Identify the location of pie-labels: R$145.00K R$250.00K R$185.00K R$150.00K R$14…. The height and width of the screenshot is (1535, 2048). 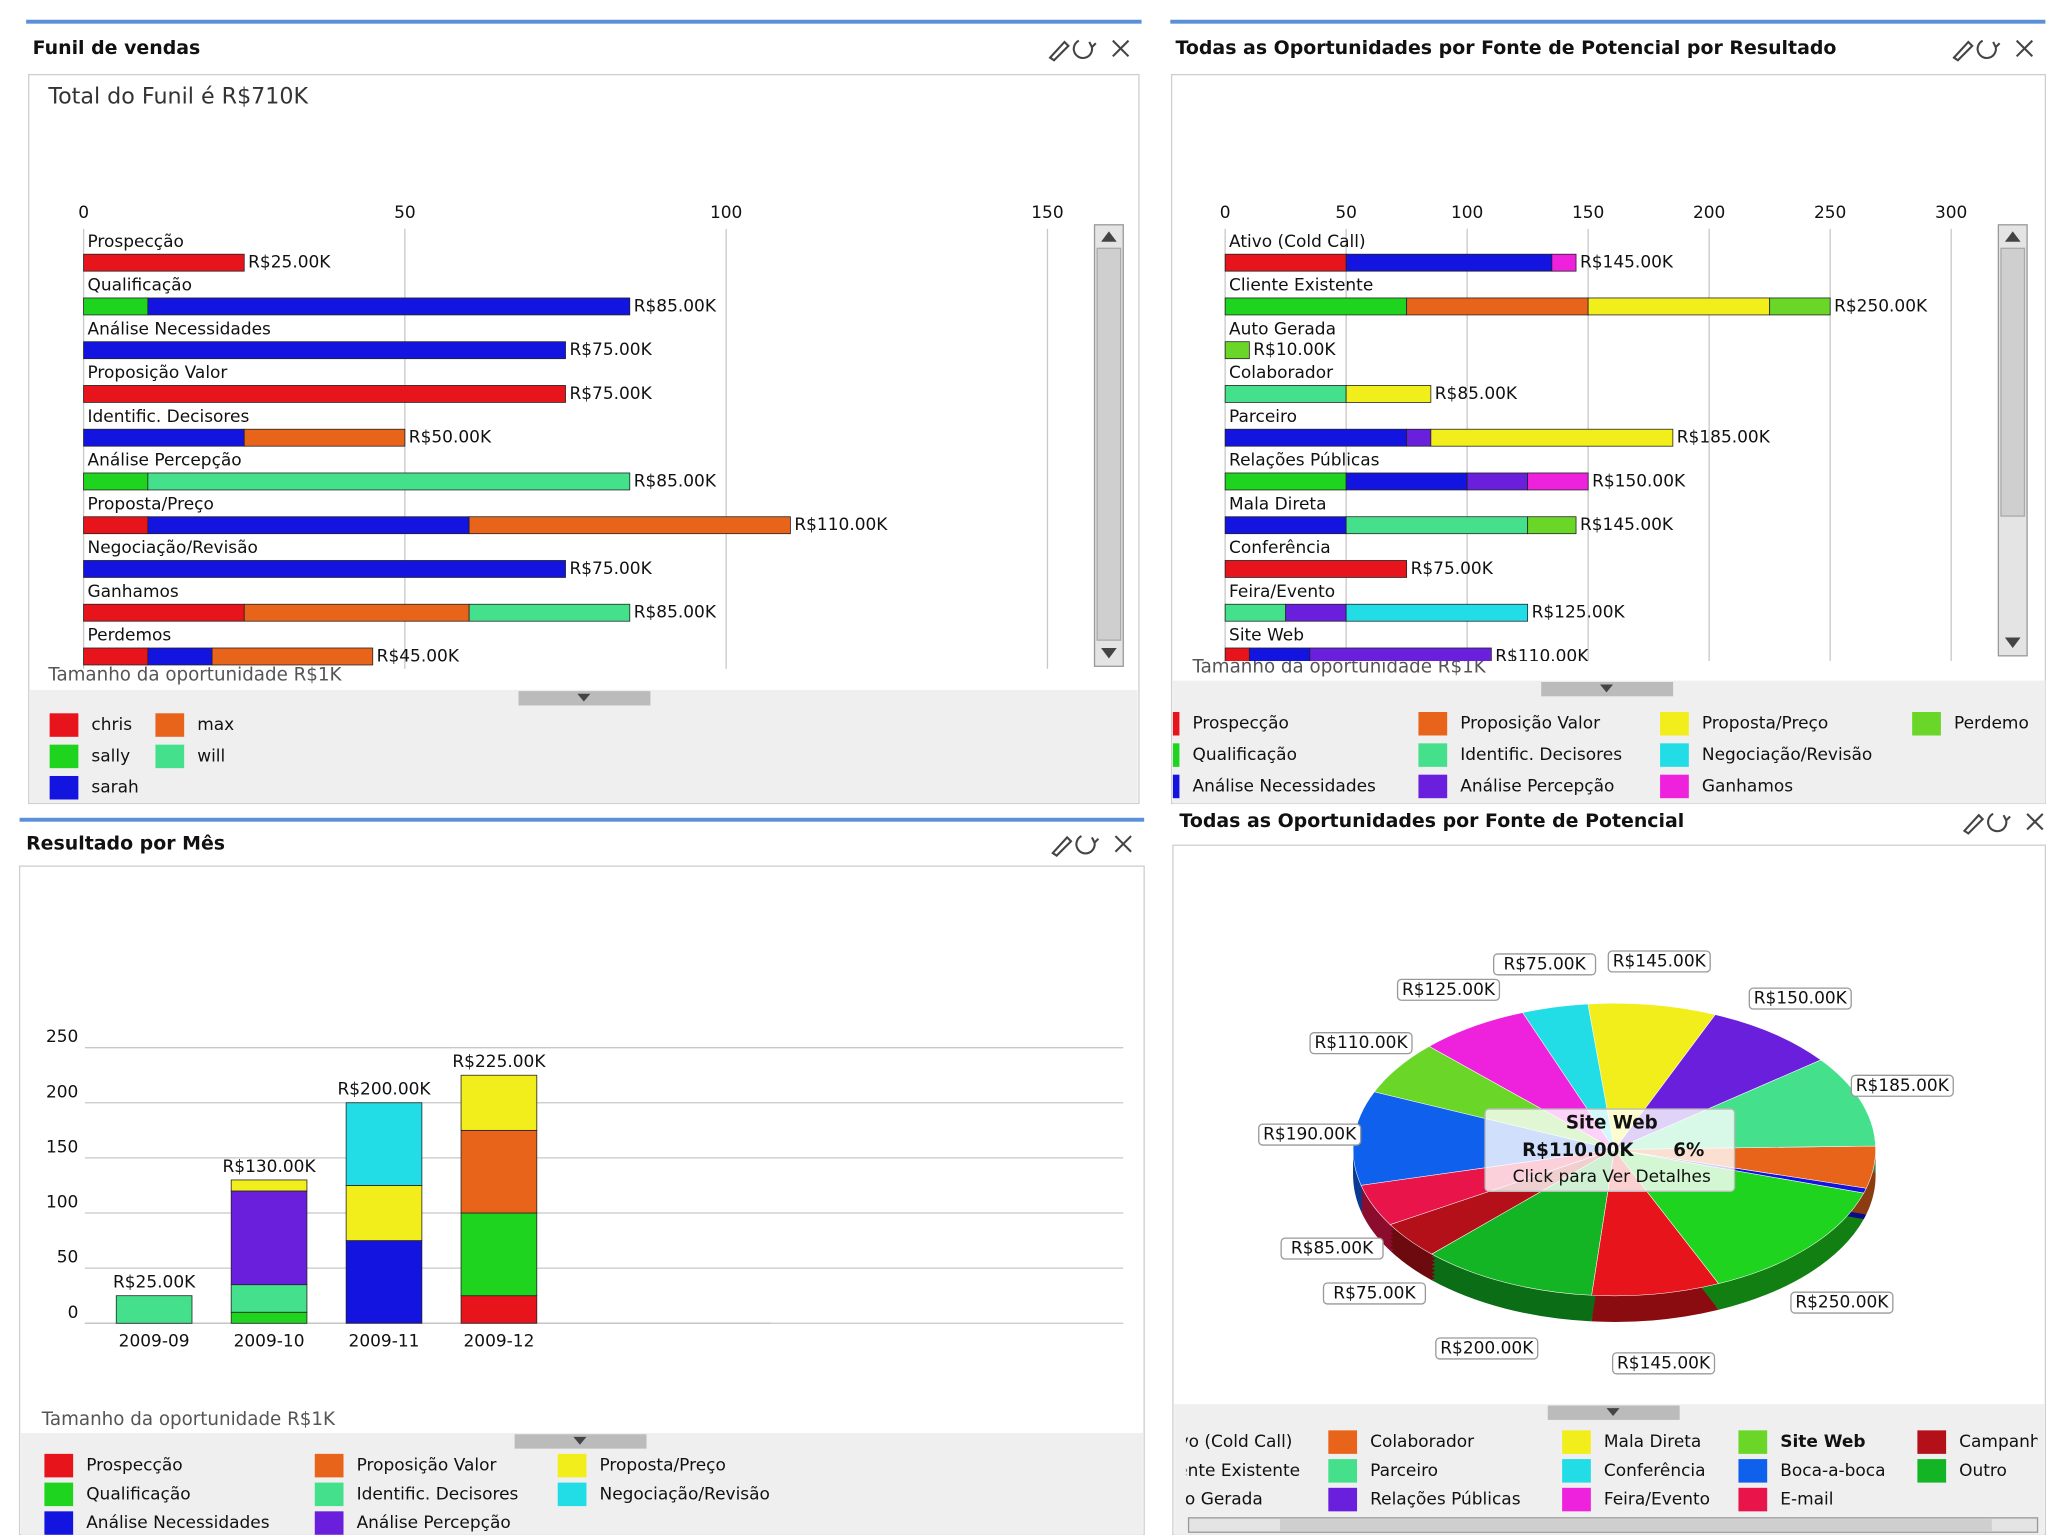
(1606, 1162).